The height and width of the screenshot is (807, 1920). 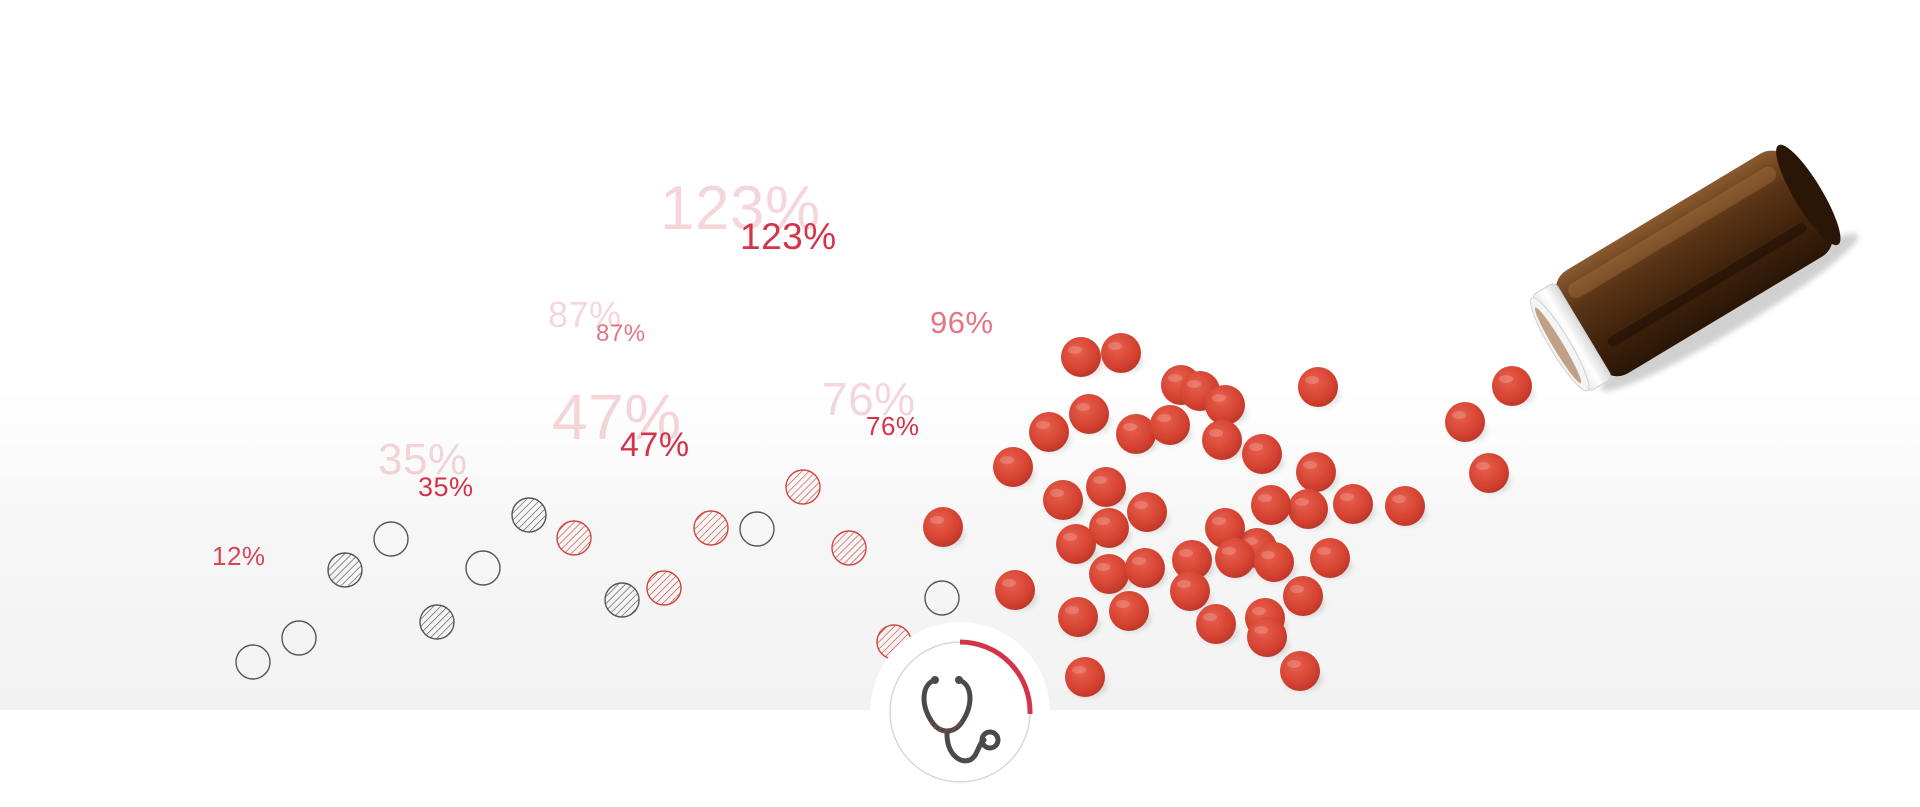 What do you see at coordinates (740, 208) in the screenshot?
I see `ghost-percent-123: 123%` at bounding box center [740, 208].